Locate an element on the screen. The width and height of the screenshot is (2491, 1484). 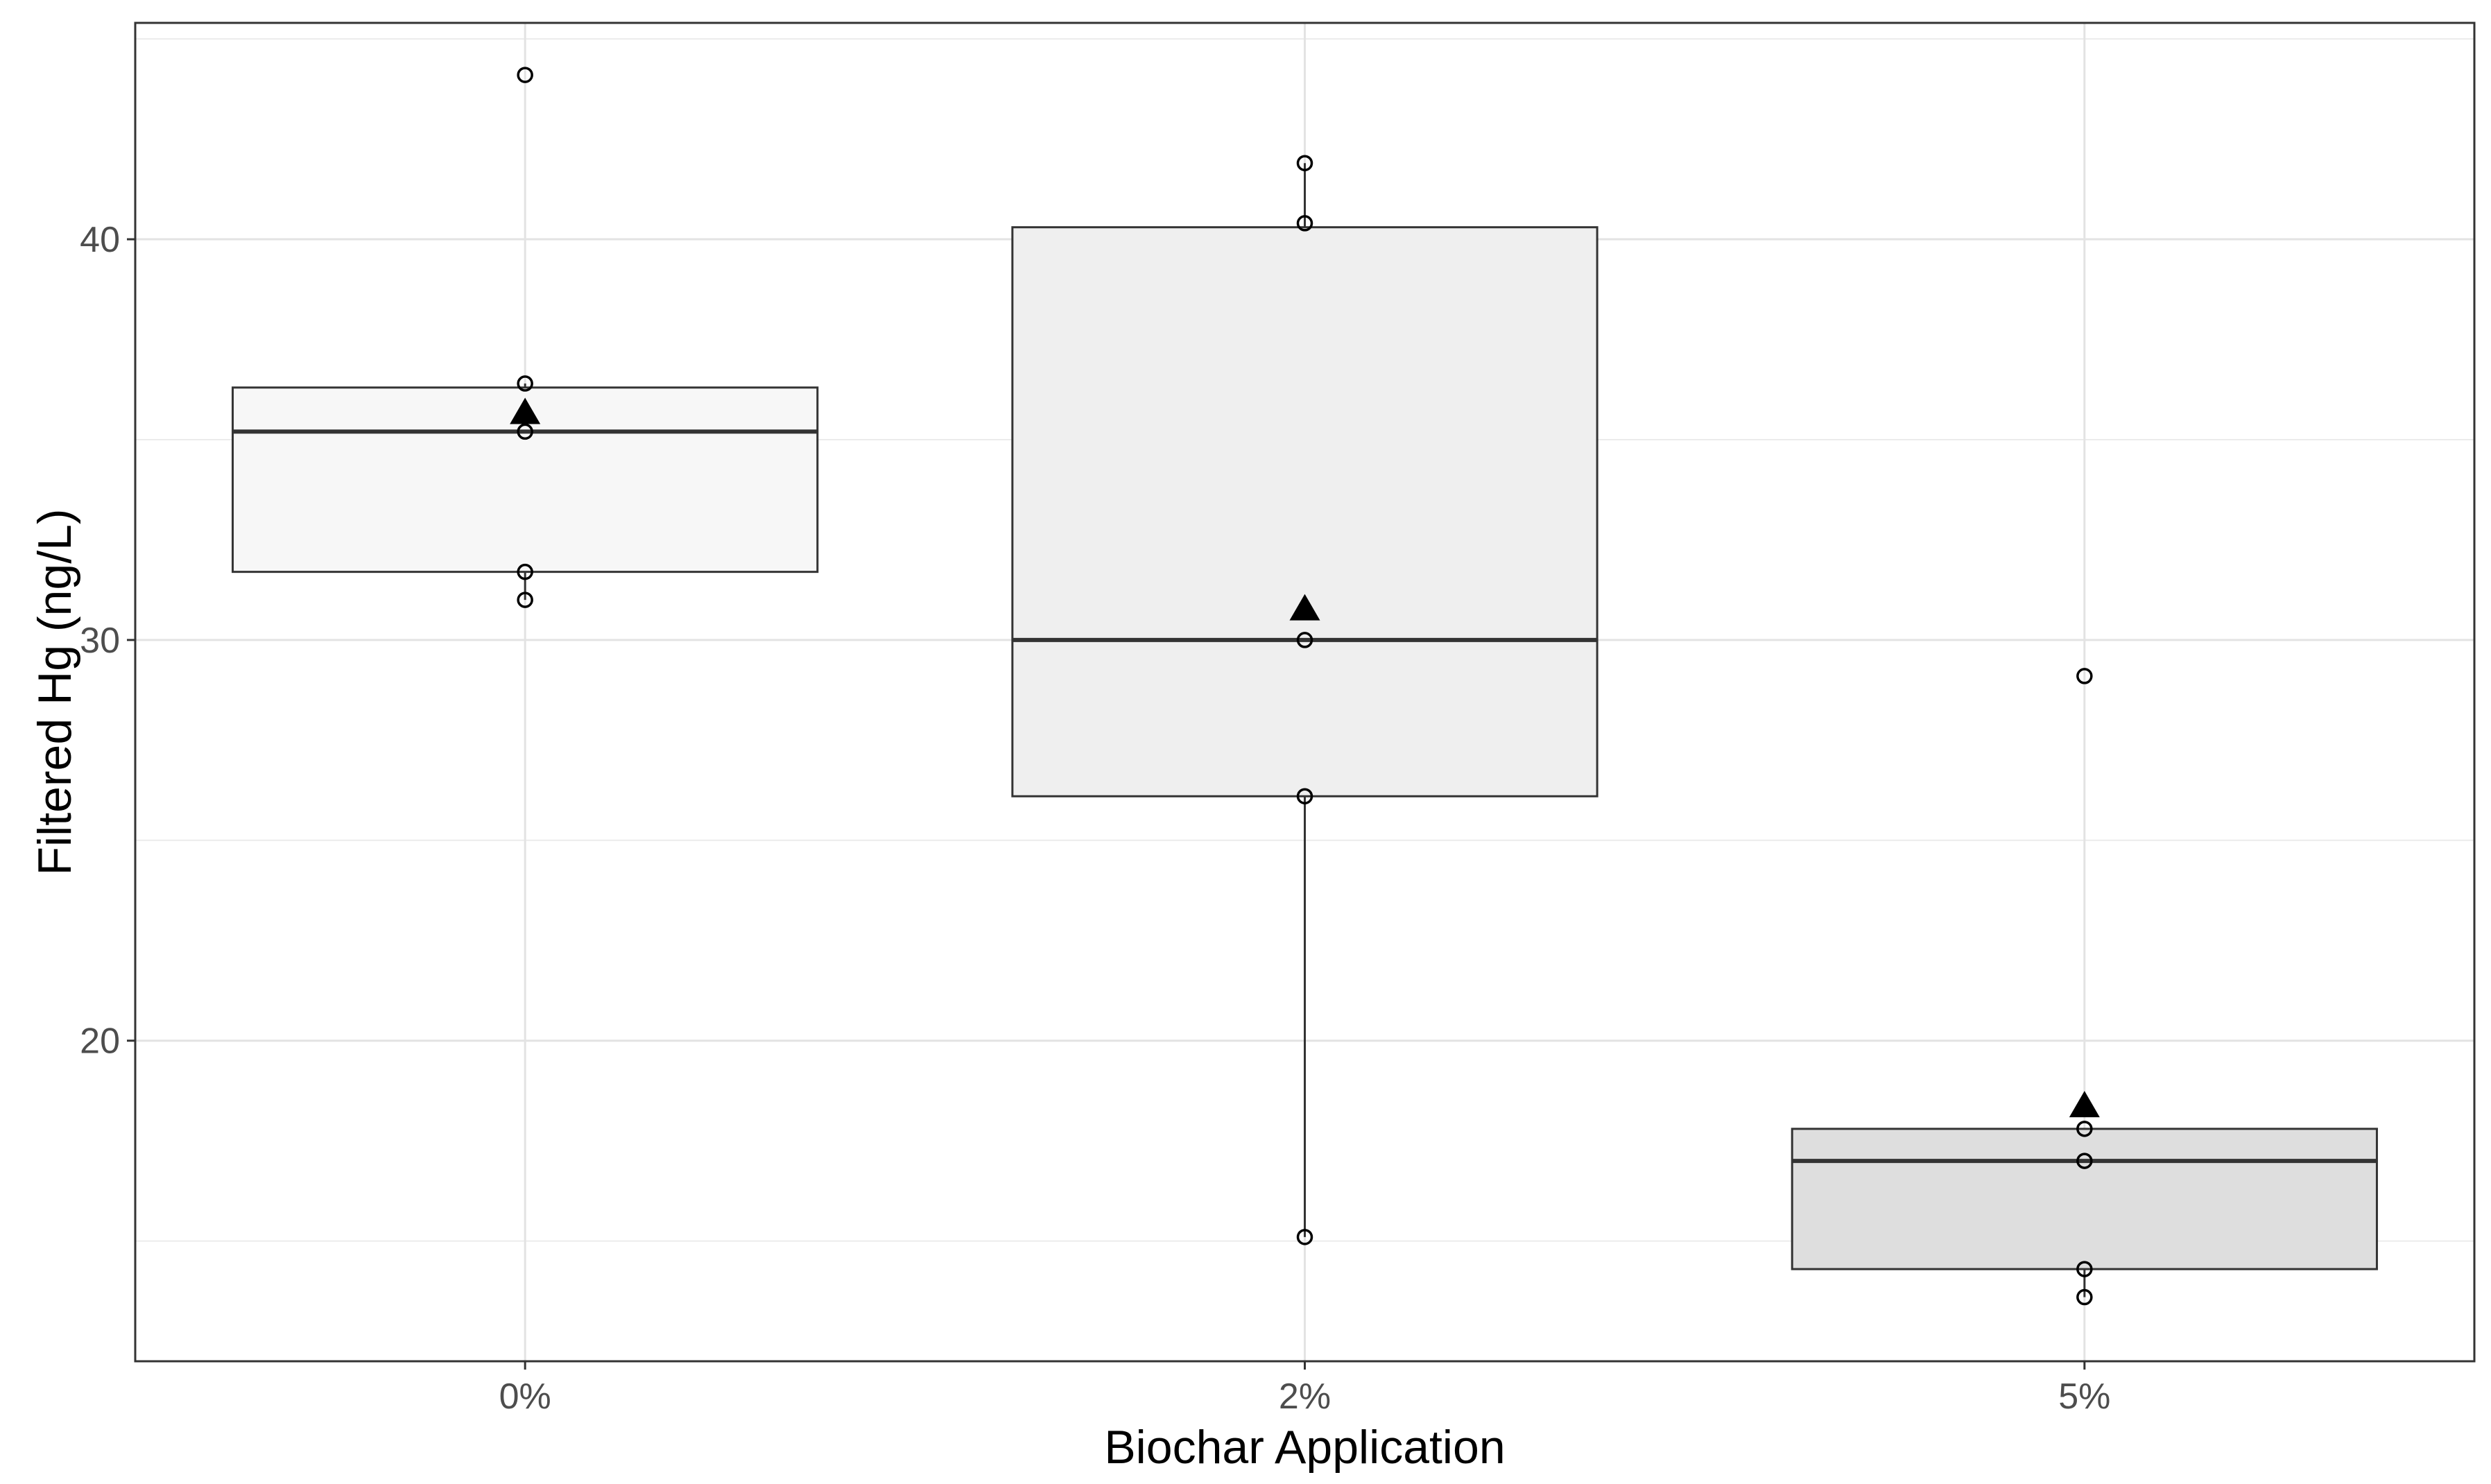
x-axis-ticks: 0% 2% 5% is located at coordinates (1304, 1389).